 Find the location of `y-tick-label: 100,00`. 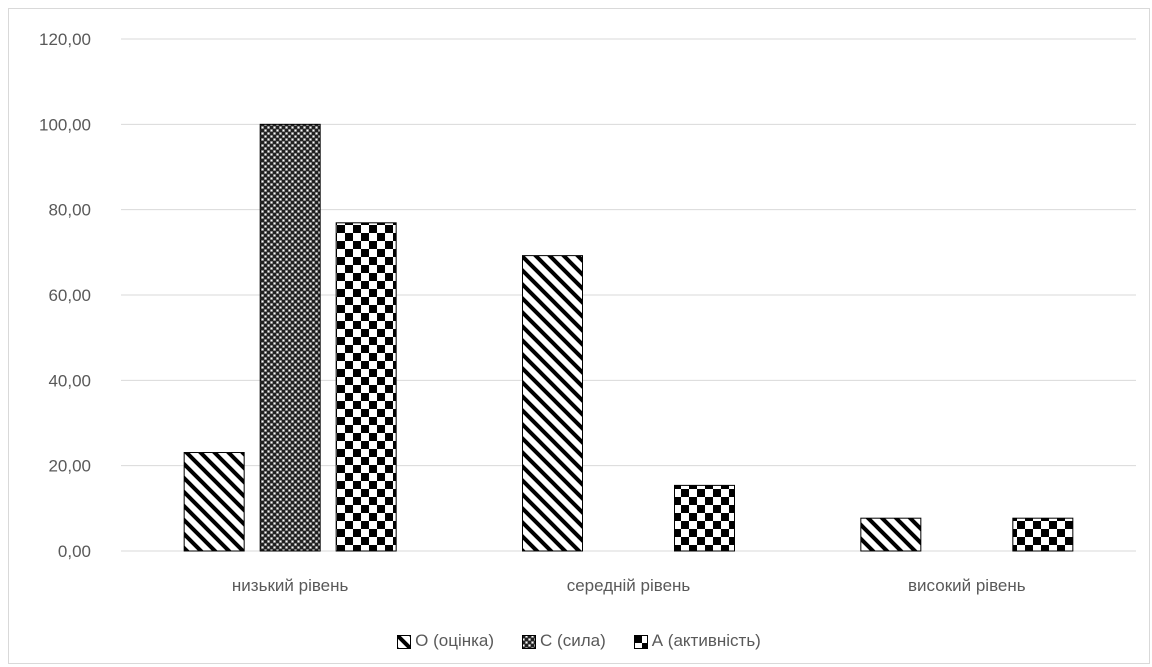

y-tick-label: 100,00 is located at coordinates (65, 124).